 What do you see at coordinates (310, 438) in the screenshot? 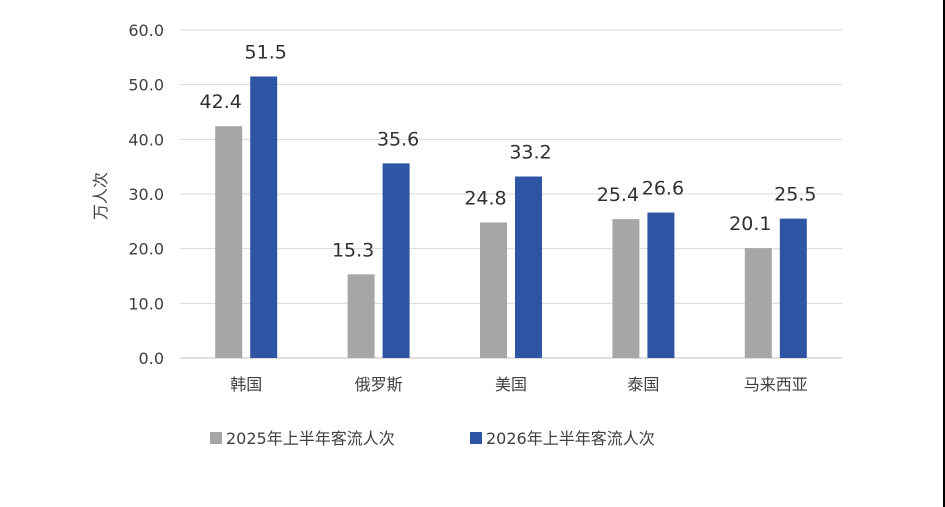
I see `legend-label: 2025年上半年客流人次` at bounding box center [310, 438].